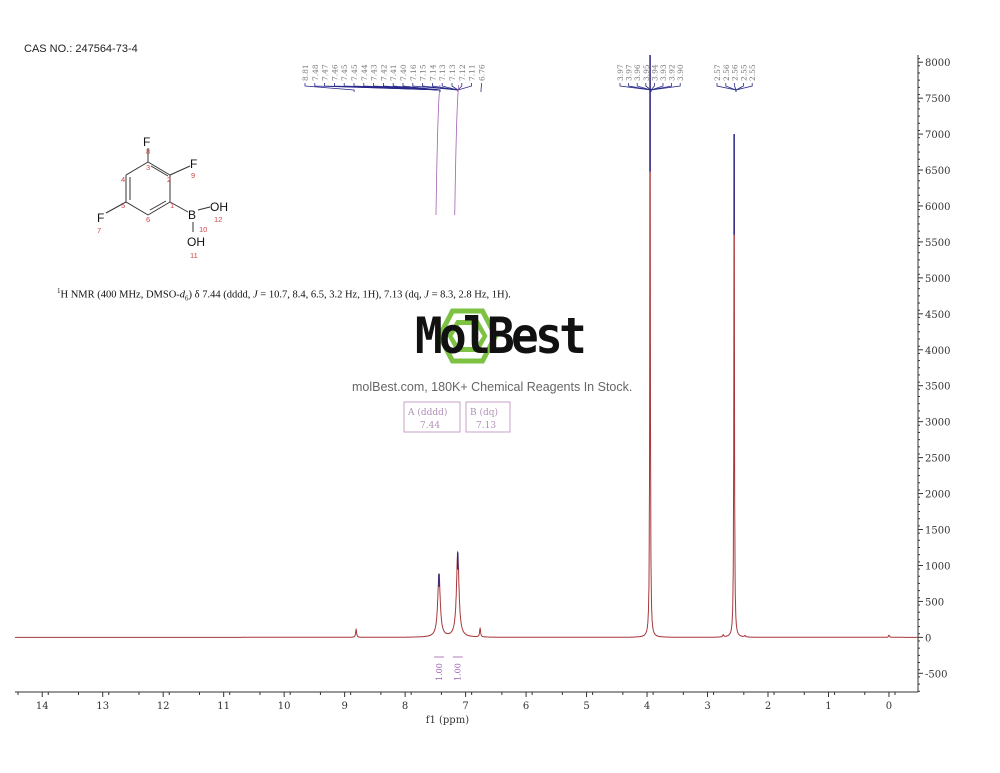 This screenshot has height=773, width=1000. Describe the element at coordinates (486, 426) in the screenshot. I see `multiplet-shift-b: 7.13` at that location.